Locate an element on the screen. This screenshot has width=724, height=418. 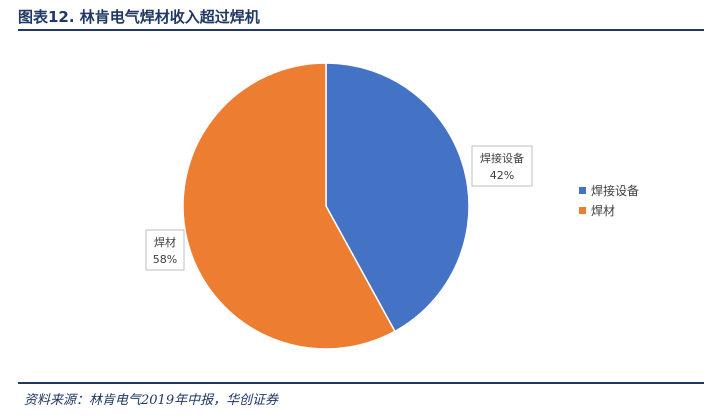
legend-label-1: 焊接设备 is located at coordinates (615, 190).